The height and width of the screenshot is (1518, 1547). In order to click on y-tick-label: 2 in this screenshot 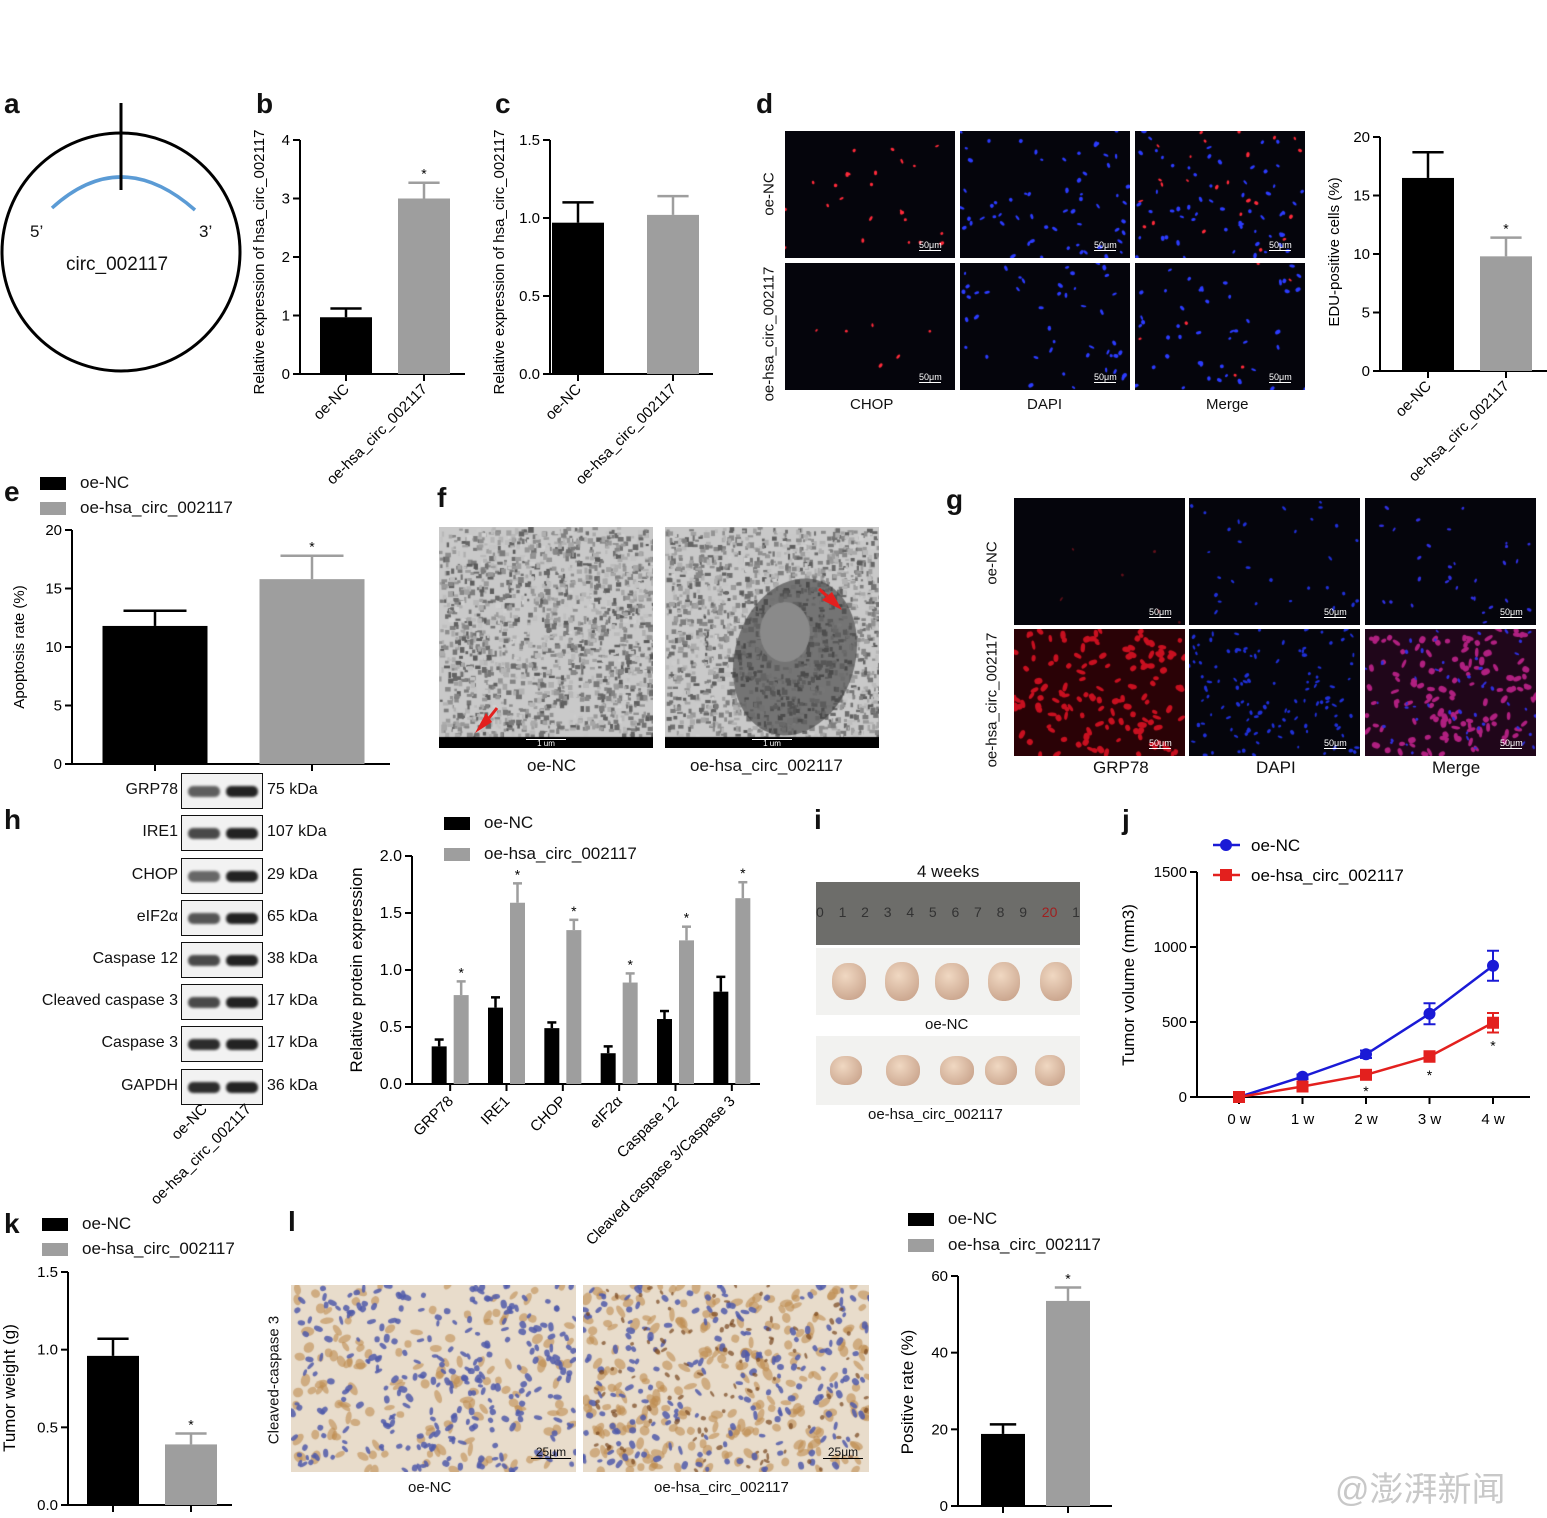, I will do `click(286, 257)`.